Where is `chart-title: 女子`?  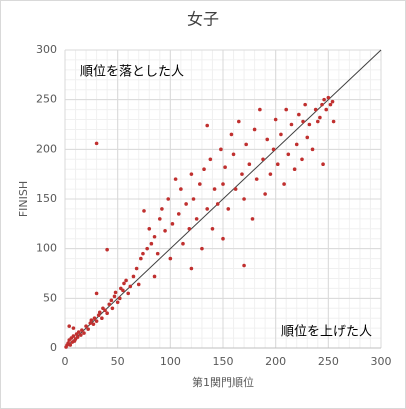
chart-title: 女子 is located at coordinates (203, 19).